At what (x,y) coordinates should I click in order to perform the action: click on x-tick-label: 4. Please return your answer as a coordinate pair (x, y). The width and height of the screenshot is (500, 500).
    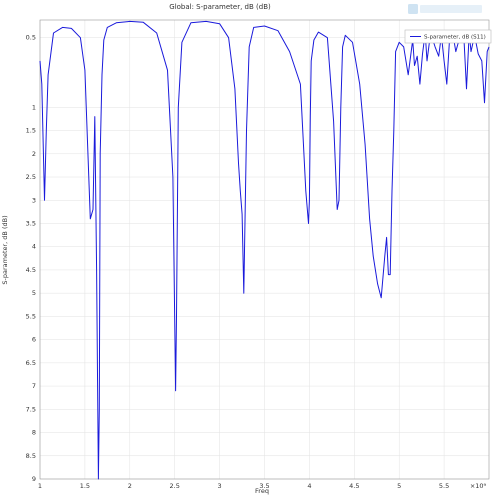
    Looking at the image, I should click on (309, 486).